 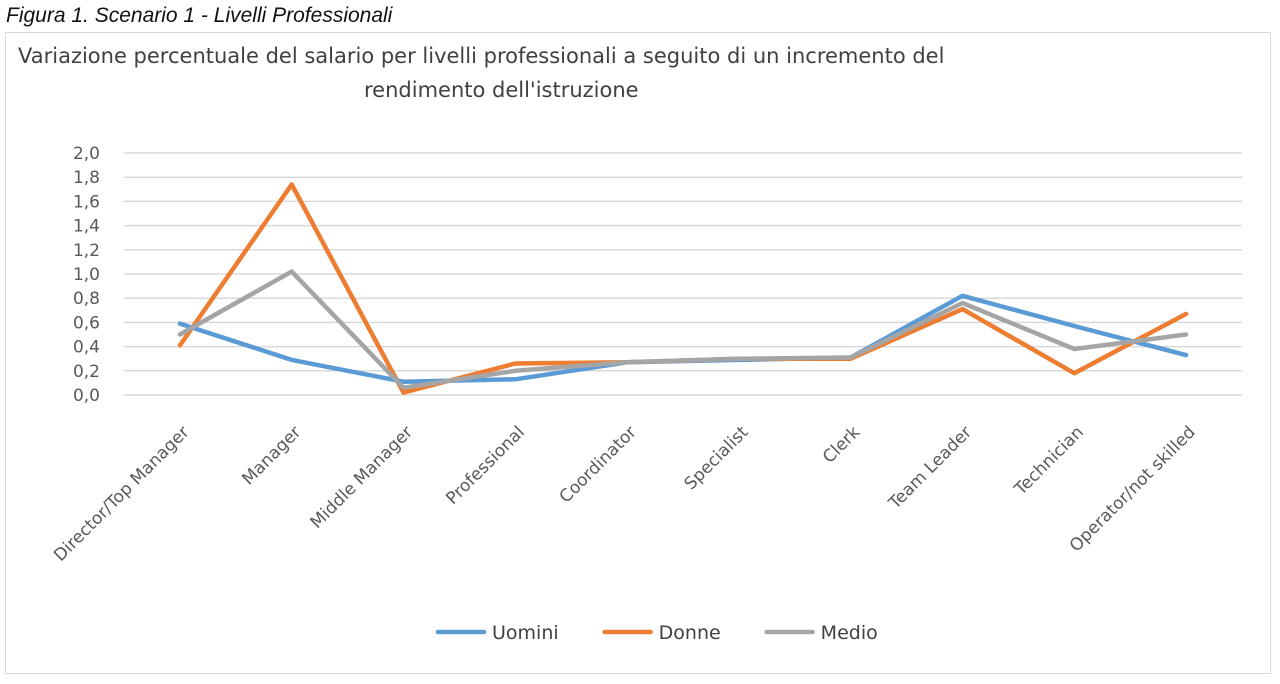 What do you see at coordinates (690, 633) in the screenshot?
I see `legend-label: Donne` at bounding box center [690, 633].